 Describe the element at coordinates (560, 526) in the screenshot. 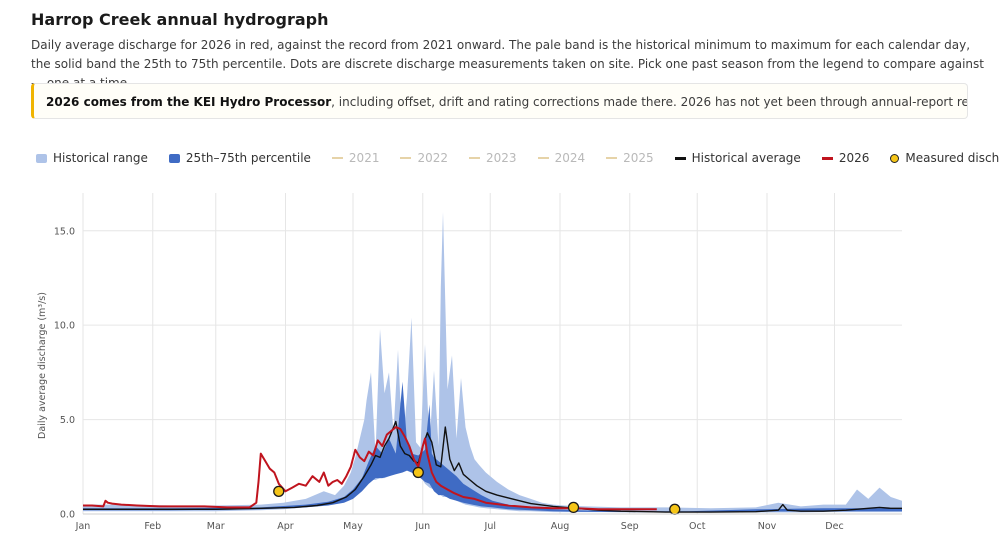

I see `x-tick-label: Aug` at that location.